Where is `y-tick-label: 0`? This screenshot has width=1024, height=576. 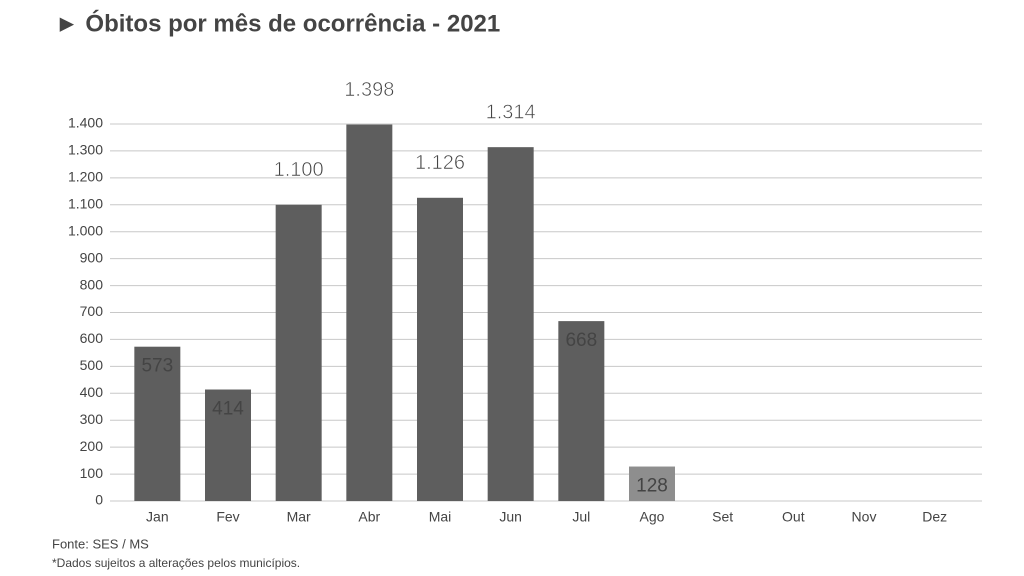 y-tick-label: 0 is located at coordinates (99, 500).